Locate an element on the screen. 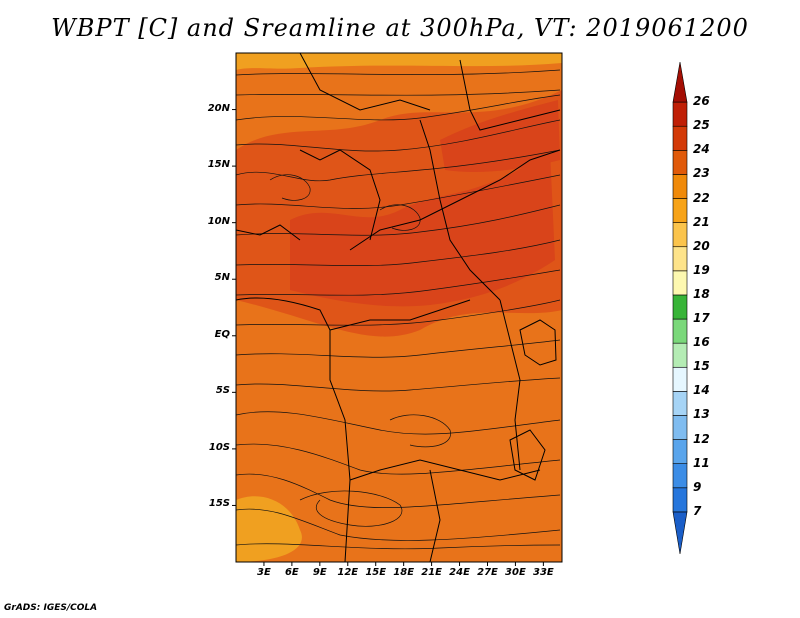 This screenshot has width=800, height=618. lat-label: 15S is located at coordinates (219, 504).